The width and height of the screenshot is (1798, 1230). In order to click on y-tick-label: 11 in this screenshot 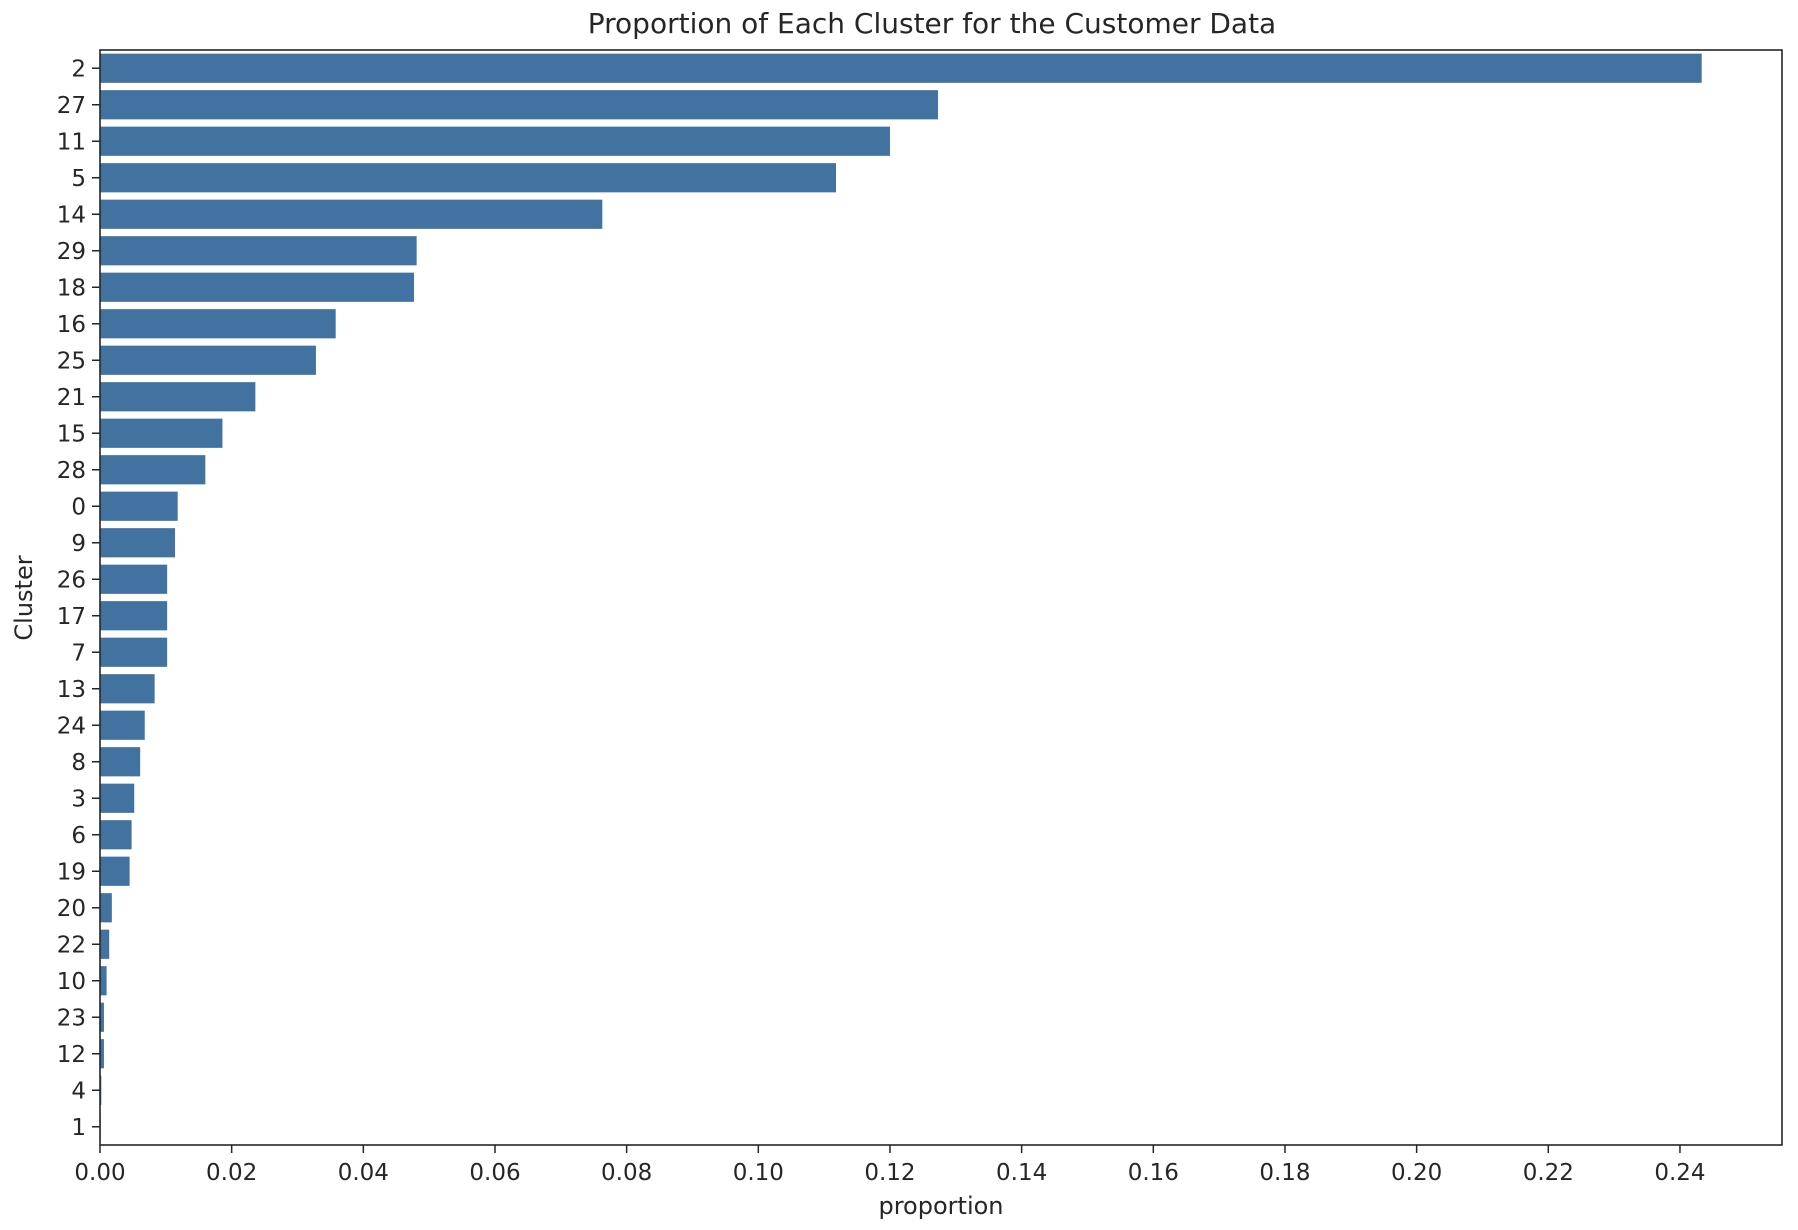, I will do `click(71, 142)`.